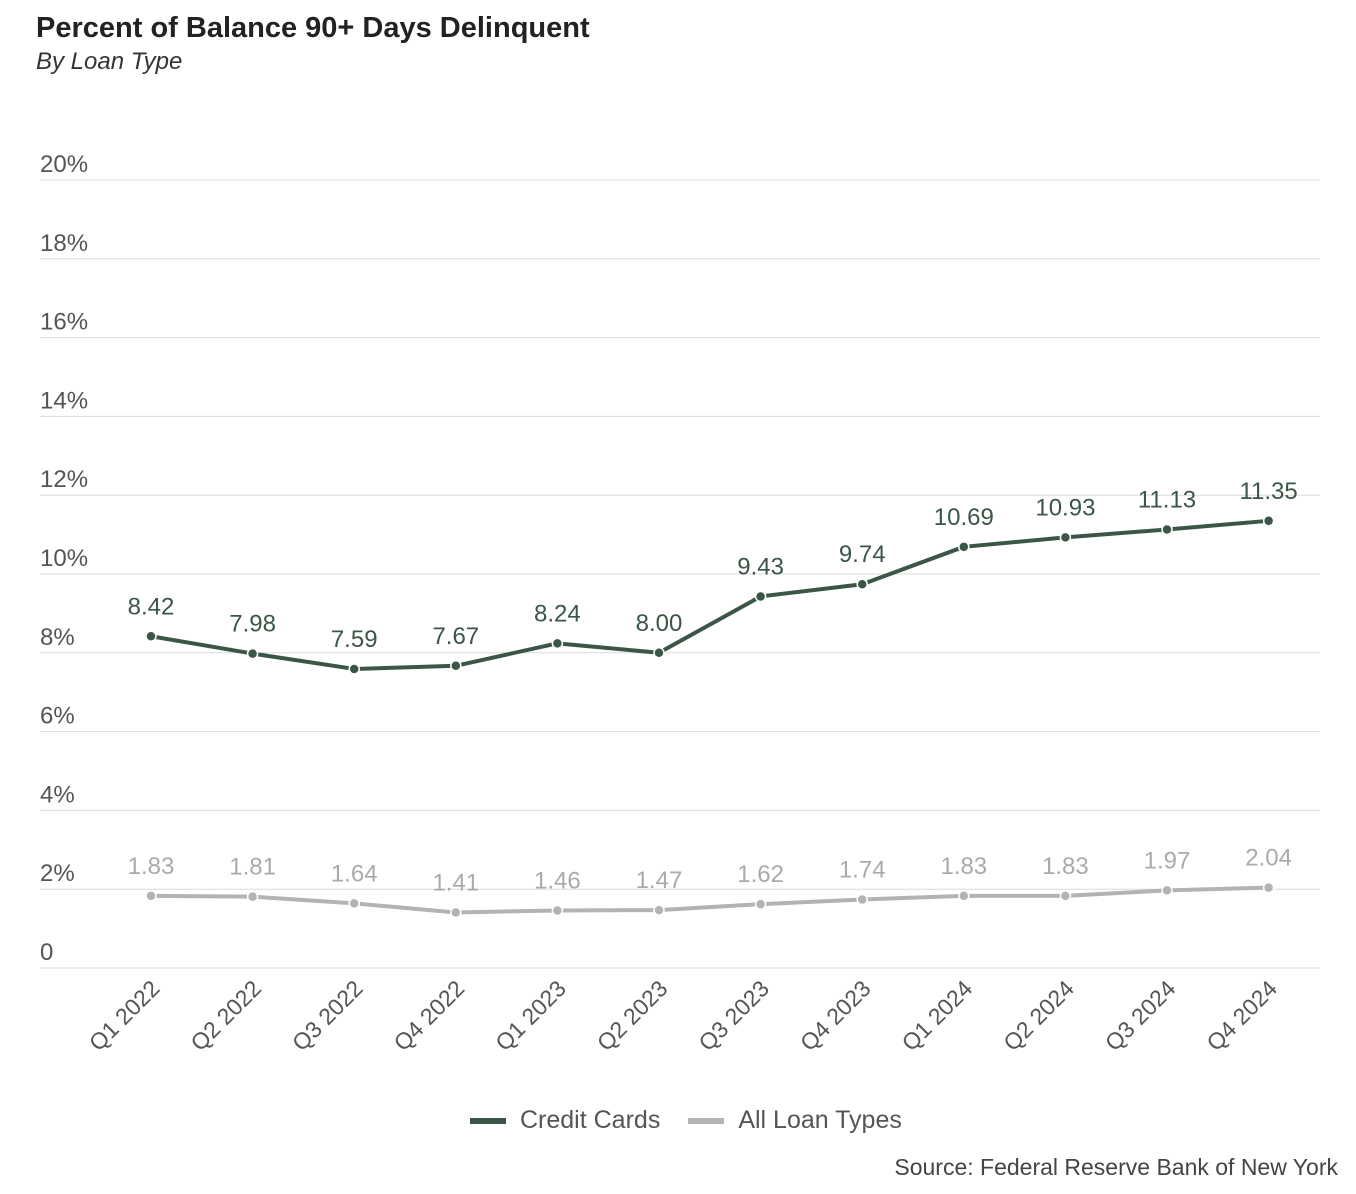 This screenshot has height=1194, width=1356. What do you see at coordinates (1167, 499) in the screenshot?
I see `data-label-credit-cards: 11.13` at bounding box center [1167, 499].